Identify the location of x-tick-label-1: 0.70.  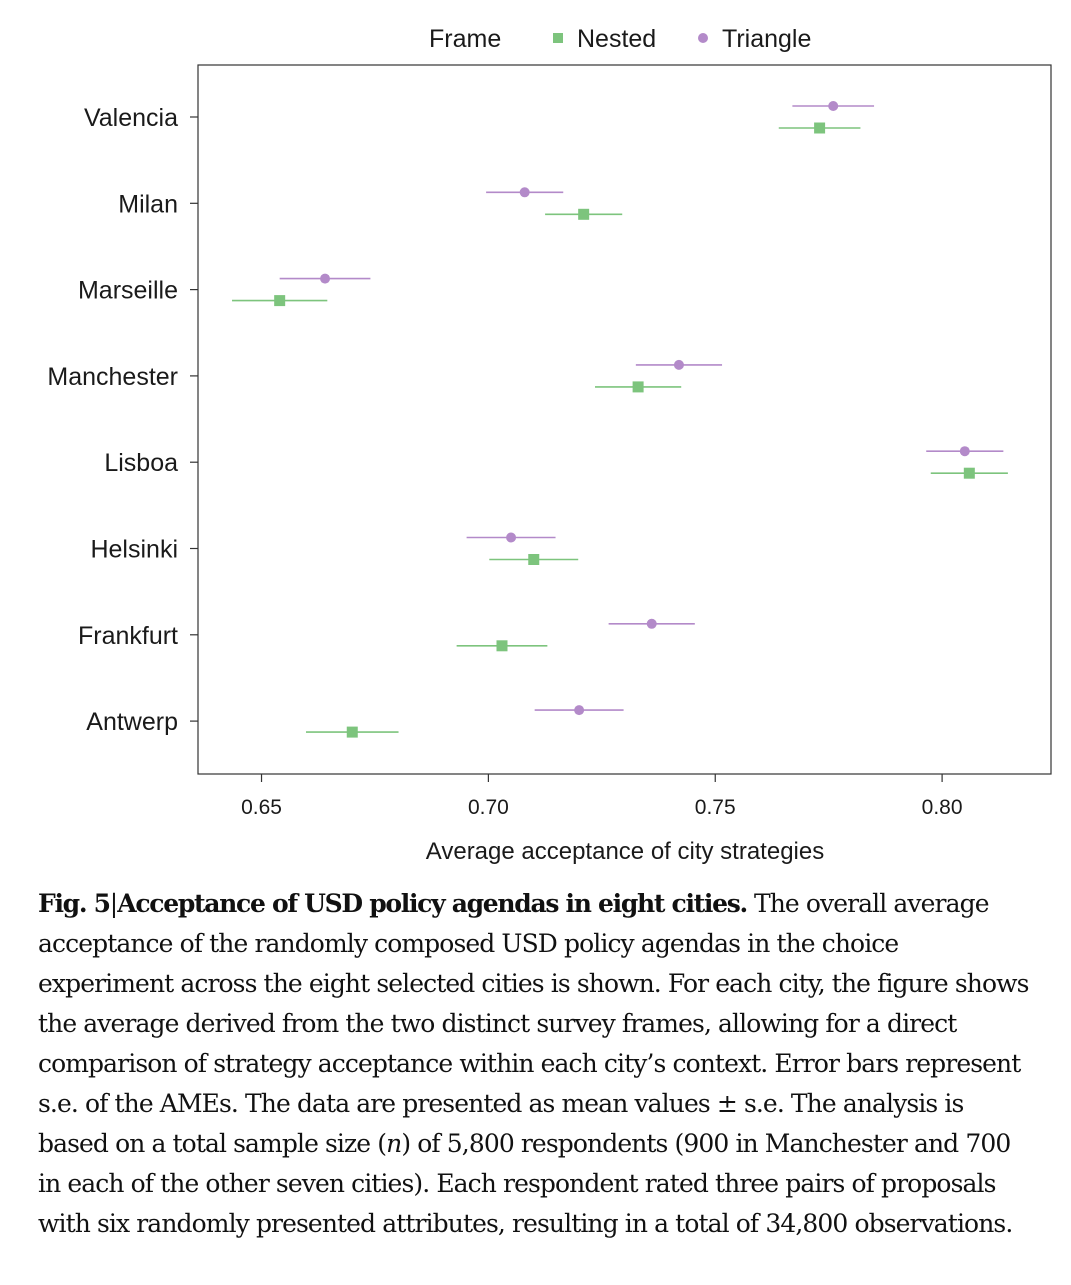
(488, 807).